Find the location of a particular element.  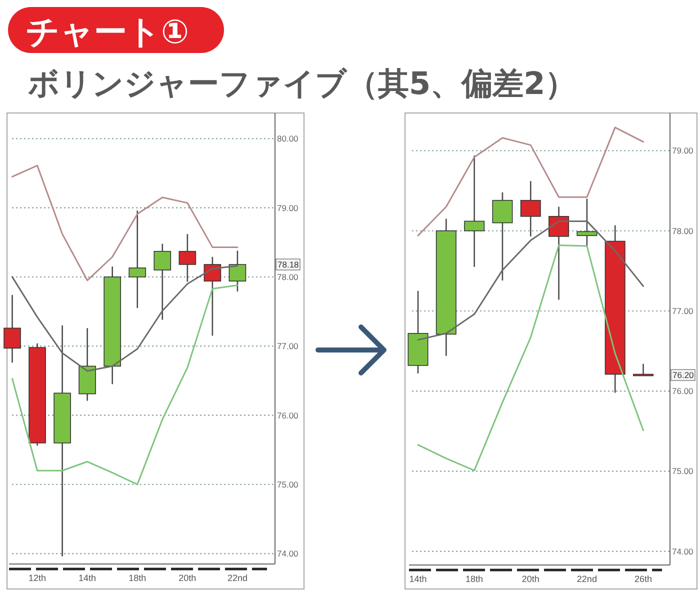

title: チャート① is located at coordinates (116, 30).